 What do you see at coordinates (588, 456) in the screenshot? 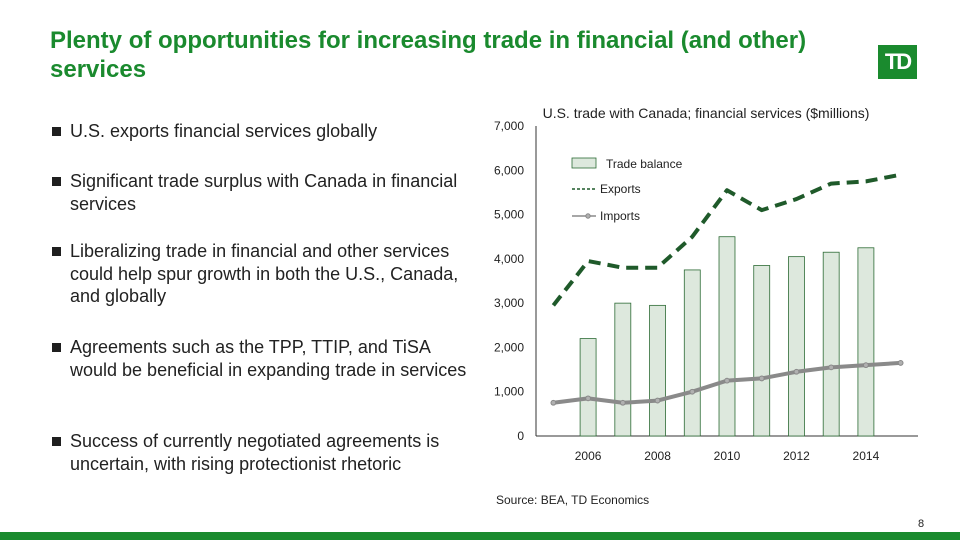
I see `x-tick-label: 2006` at bounding box center [588, 456].